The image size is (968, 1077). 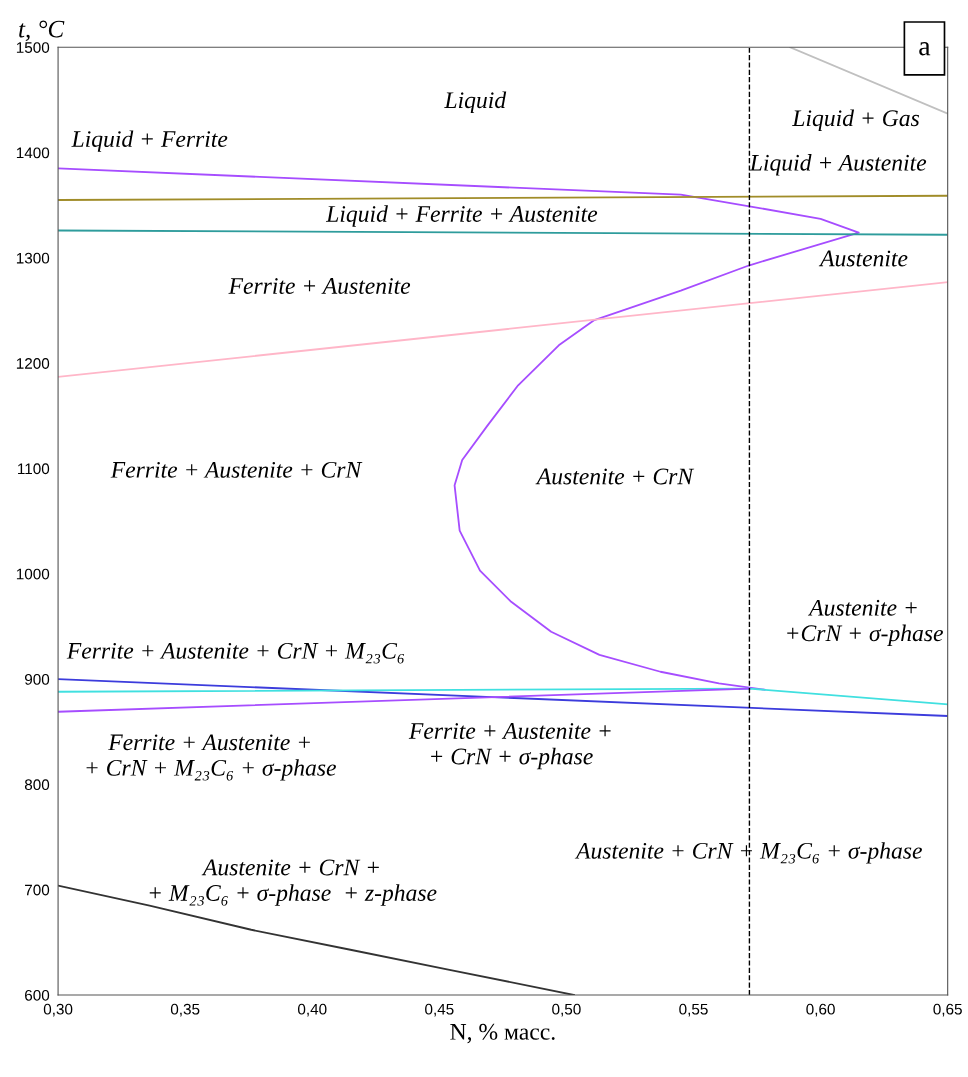 What do you see at coordinates (37, 785) in the screenshot?
I see `y-tick-label: 800` at bounding box center [37, 785].